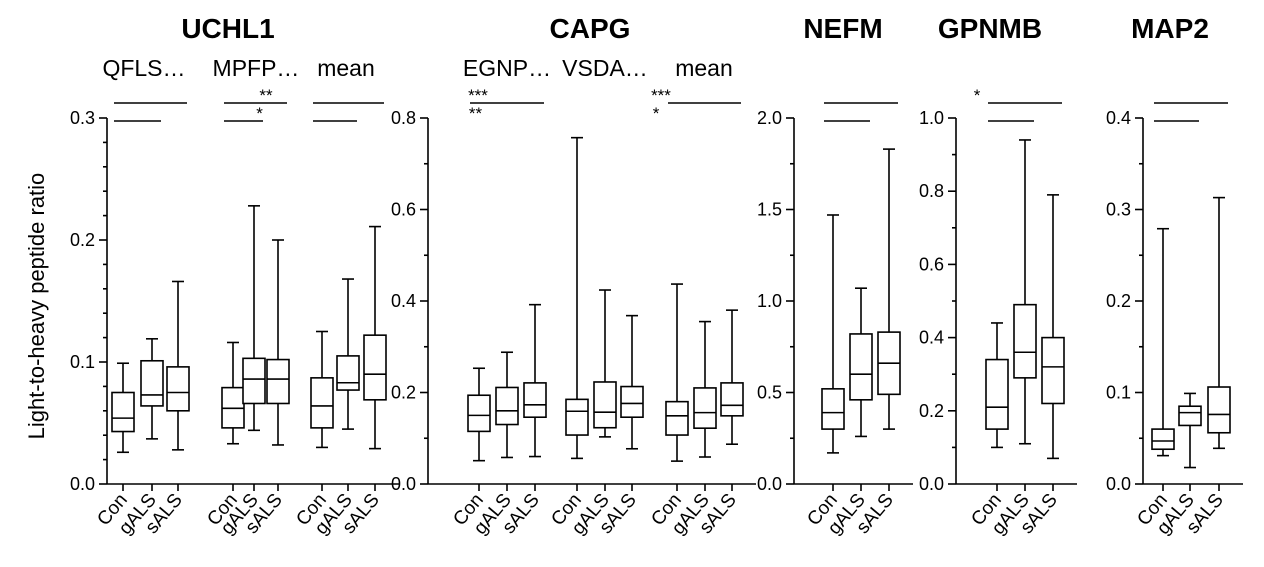 The width and height of the screenshot is (1264, 567). What do you see at coordinates (1170, 28) in the screenshot?
I see `panel-title: MAP2` at bounding box center [1170, 28].